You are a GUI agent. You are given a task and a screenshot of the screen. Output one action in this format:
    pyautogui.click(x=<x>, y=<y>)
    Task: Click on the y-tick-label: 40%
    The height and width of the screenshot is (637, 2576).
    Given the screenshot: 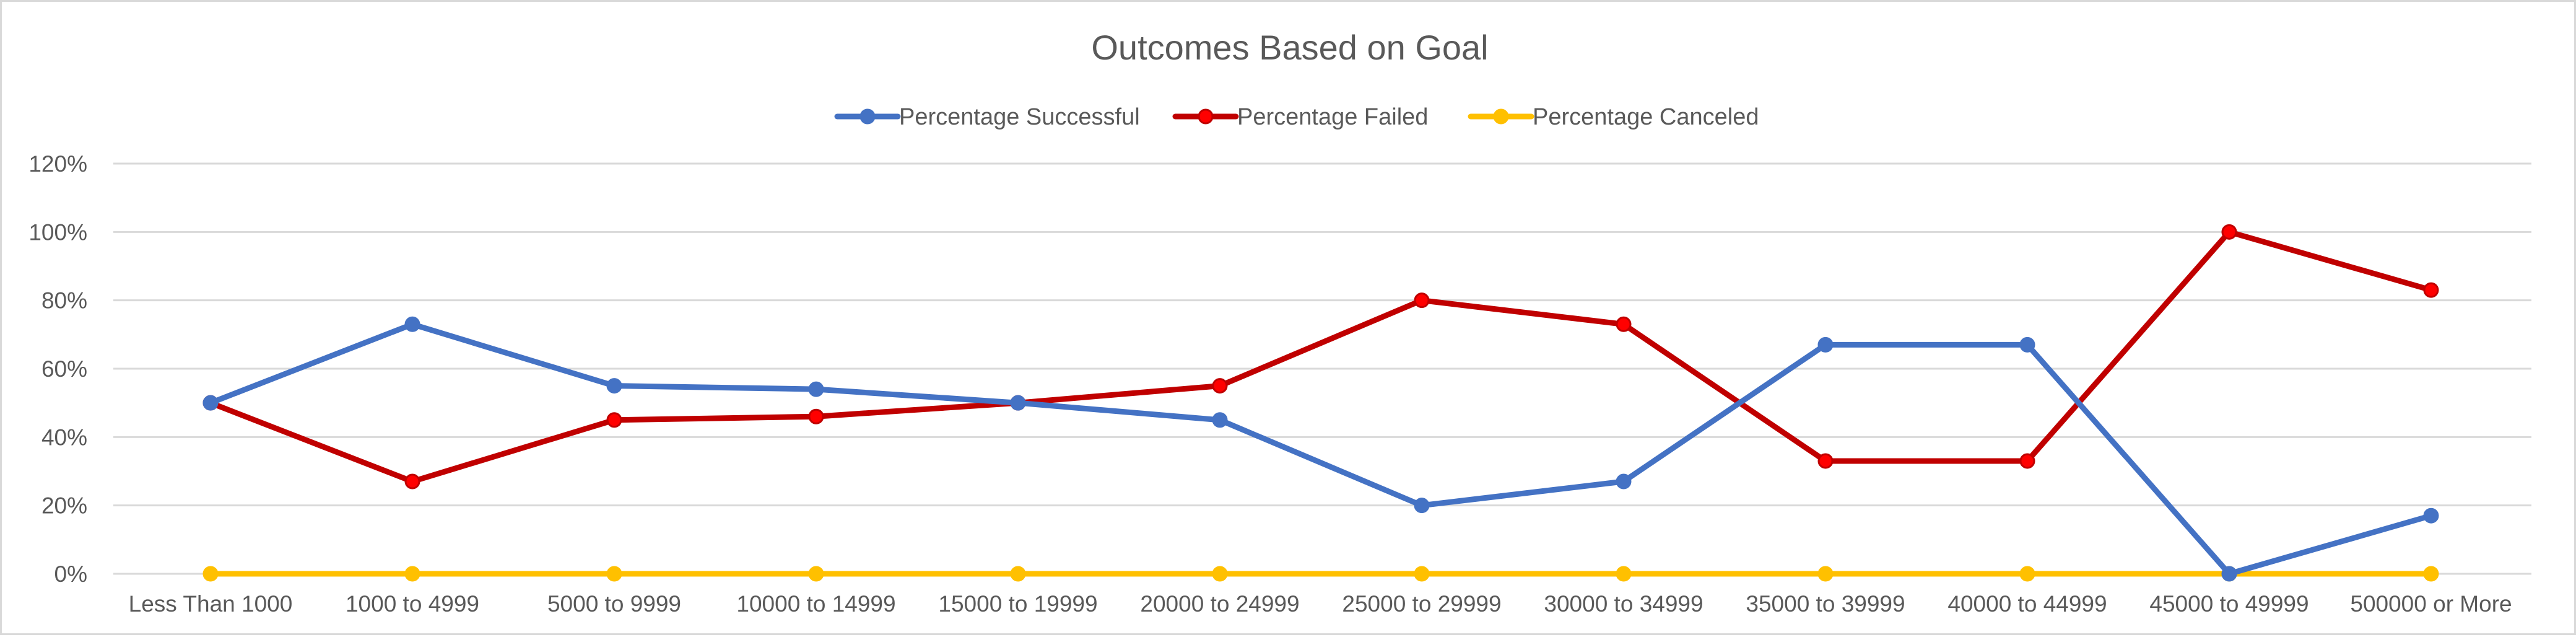 What is the action you would take?
    pyautogui.click(x=64, y=437)
    